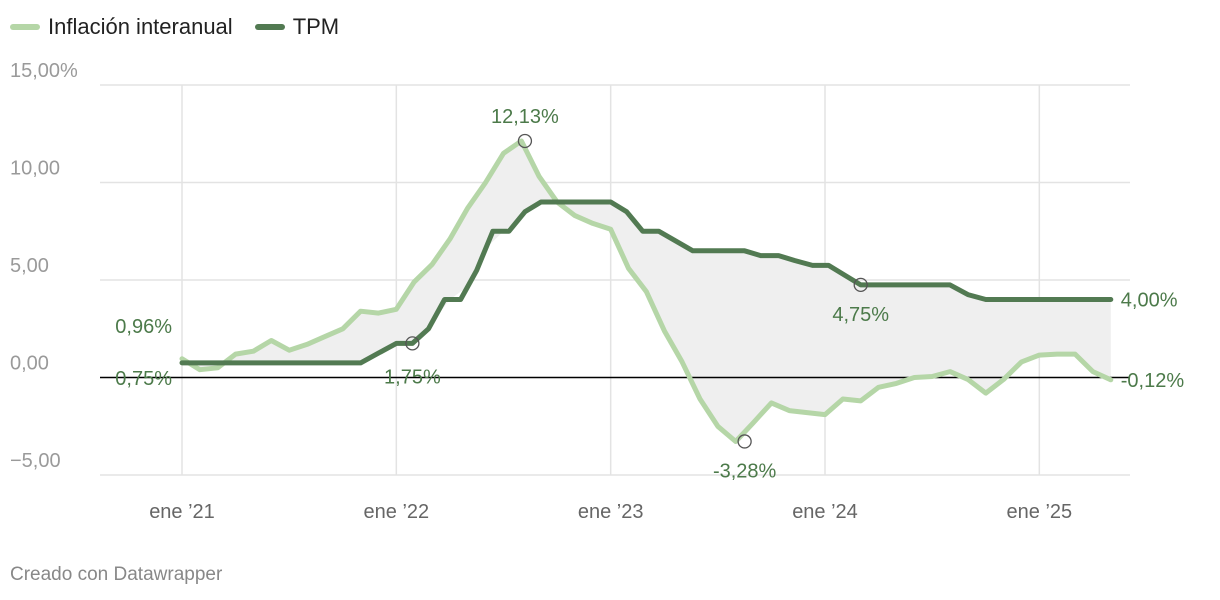  What do you see at coordinates (140, 26) in the screenshot?
I see `legend-label-inflation: Inflación interanual` at bounding box center [140, 26].